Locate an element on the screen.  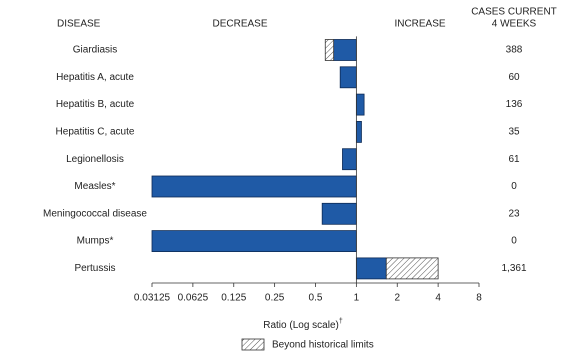
category-label: Measles* is located at coordinates (94, 186).